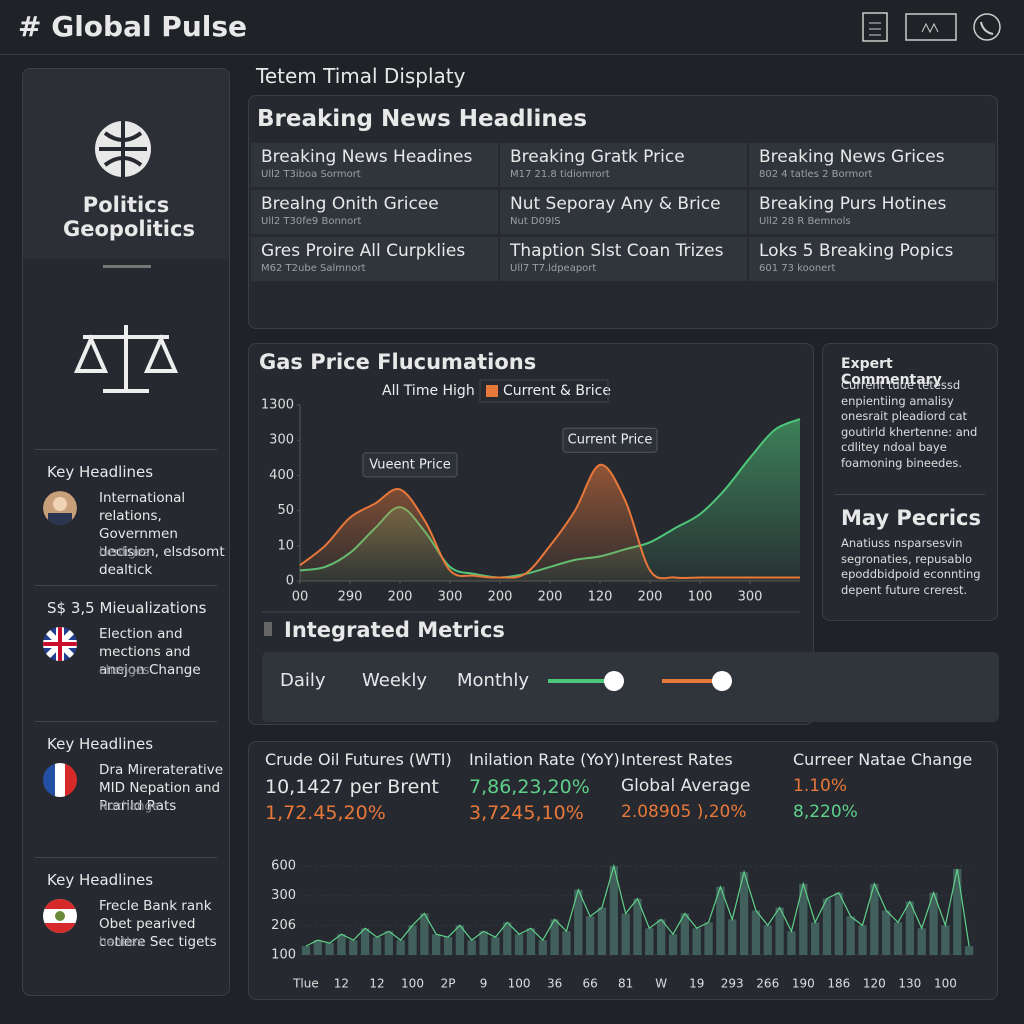 This screenshot has width=1024, height=1024. What do you see at coordinates (283, 925) in the screenshot?
I see `y-tick-label: 206` at bounding box center [283, 925].